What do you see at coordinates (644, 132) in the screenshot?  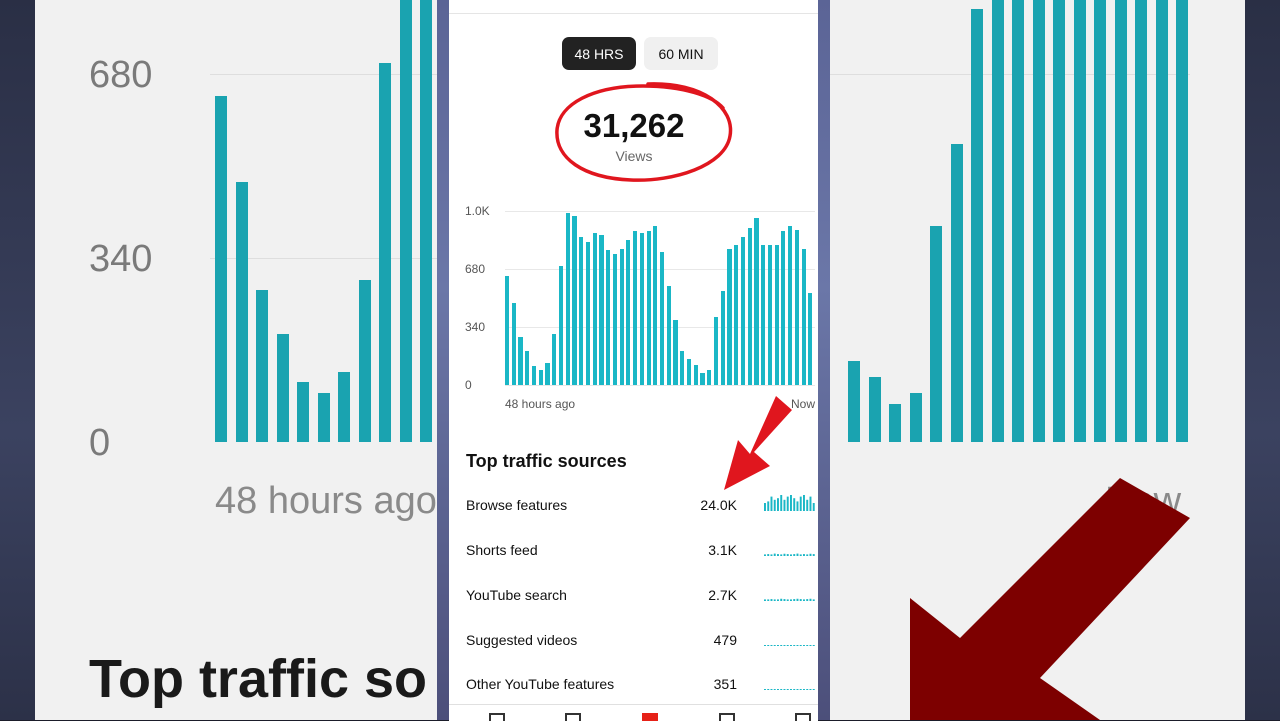 I see `highlight-circle` at bounding box center [644, 132].